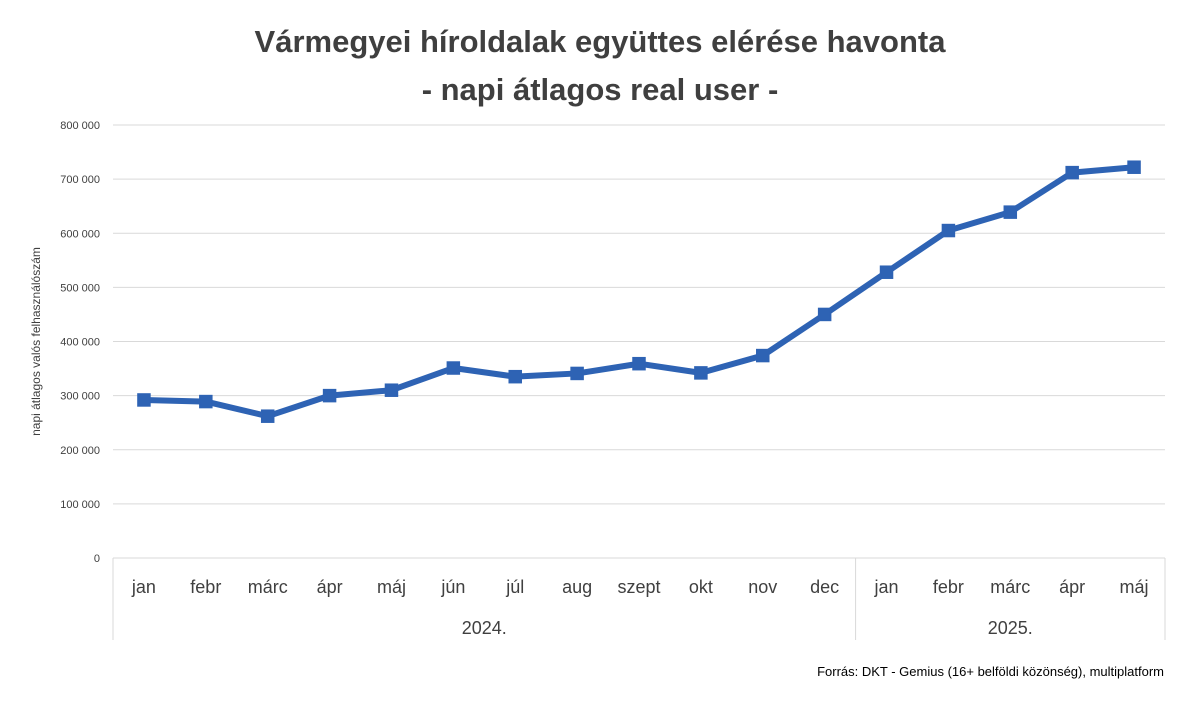 The image size is (1200, 711). I want to click on x-tick-label: júl, so click(514, 587).